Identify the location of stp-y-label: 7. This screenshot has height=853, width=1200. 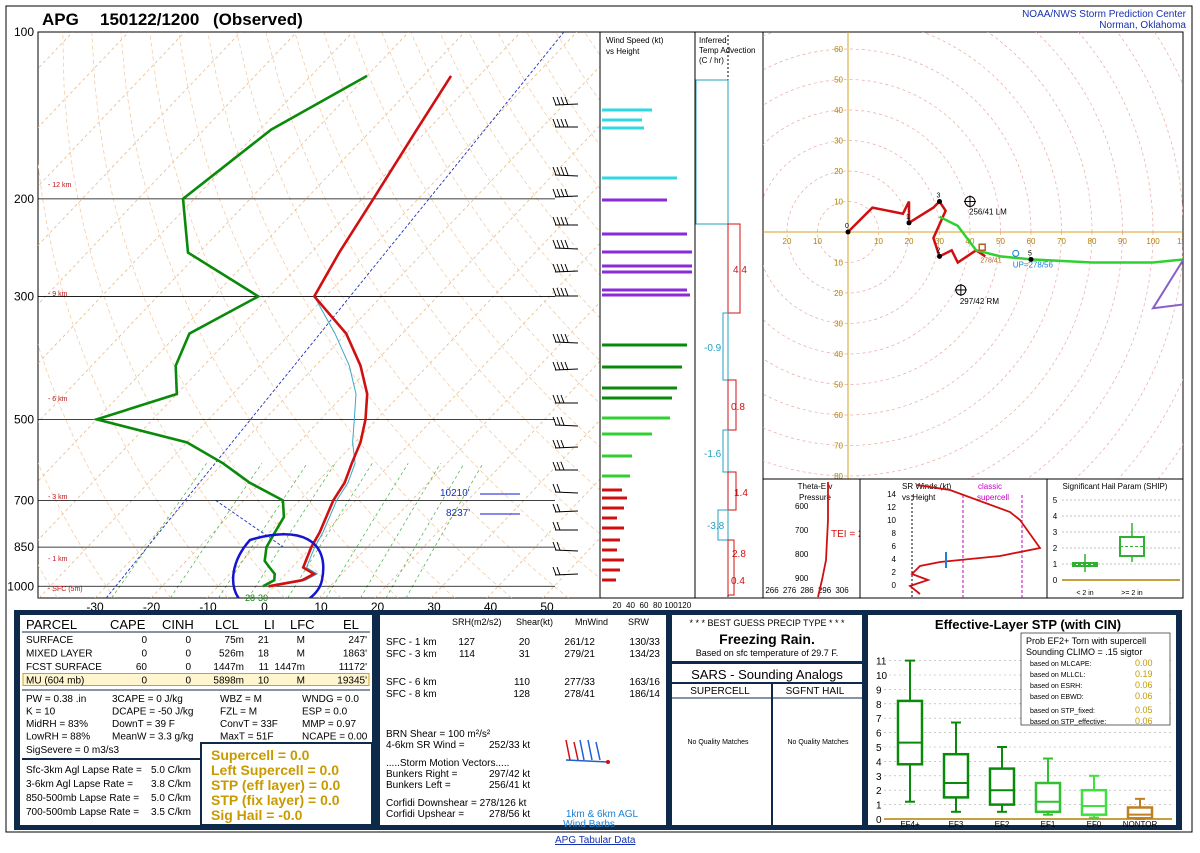
(879, 719).